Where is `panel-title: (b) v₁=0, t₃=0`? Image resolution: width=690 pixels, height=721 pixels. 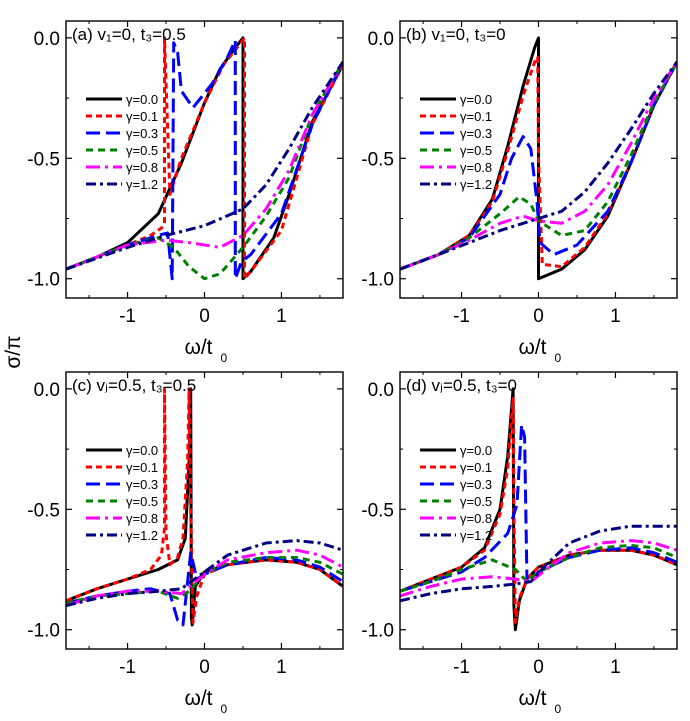
panel-title: (b) v₁=0, t₃=0 is located at coordinates (456, 34).